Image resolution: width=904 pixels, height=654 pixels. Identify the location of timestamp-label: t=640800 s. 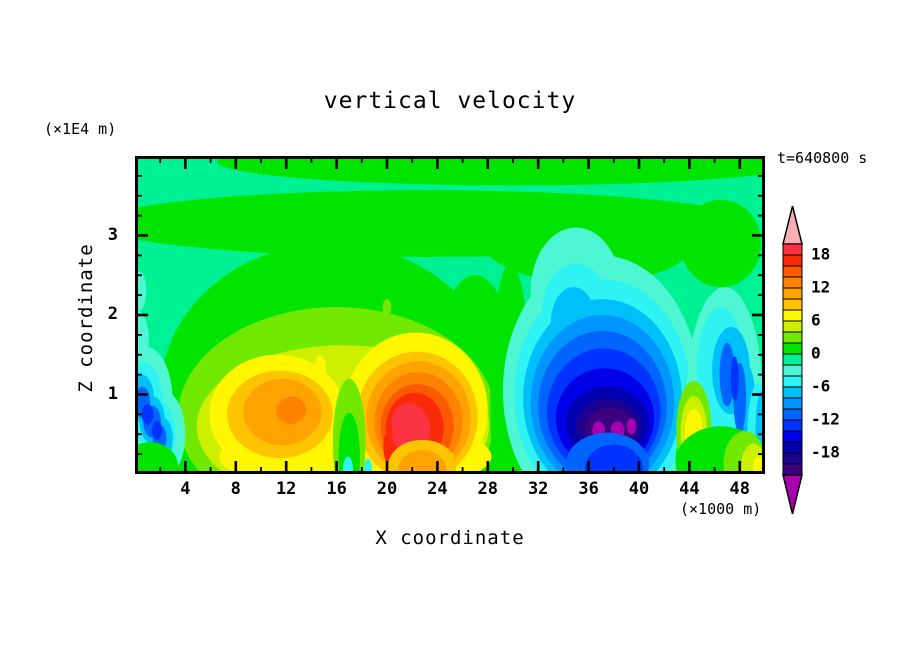
(822, 158).